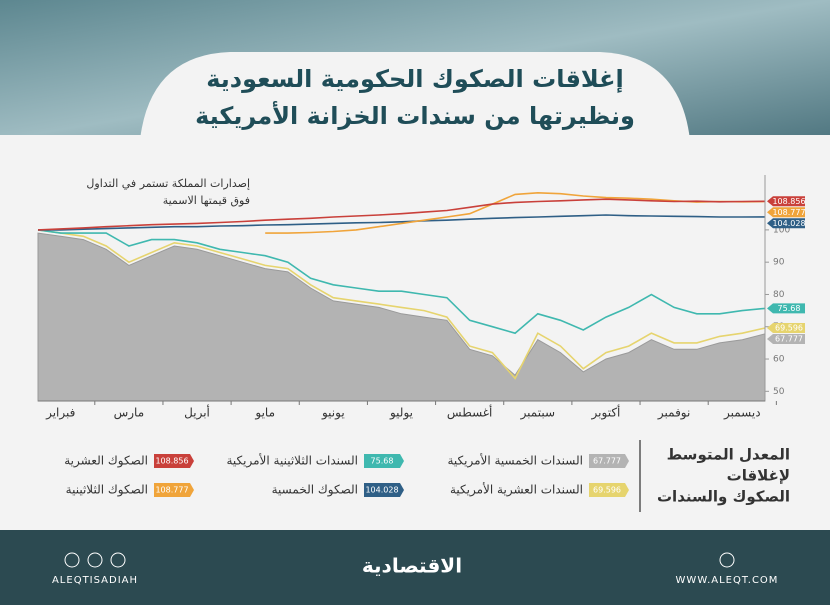  Describe the element at coordinates (789, 339) in the screenshot. I see `value-label: 67.777` at that location.